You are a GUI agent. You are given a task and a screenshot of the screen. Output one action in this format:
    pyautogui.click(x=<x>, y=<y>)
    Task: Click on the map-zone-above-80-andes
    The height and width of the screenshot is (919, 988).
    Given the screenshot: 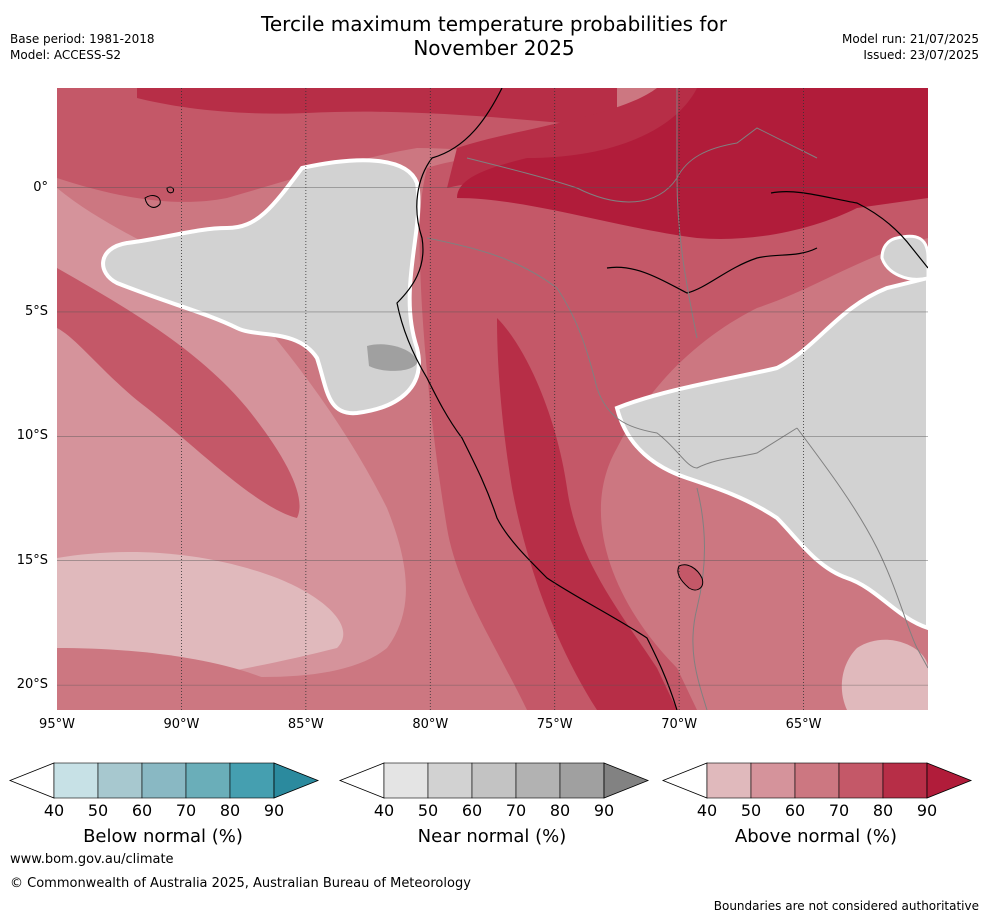 What is the action you would take?
    pyautogui.click(x=587, y=514)
    